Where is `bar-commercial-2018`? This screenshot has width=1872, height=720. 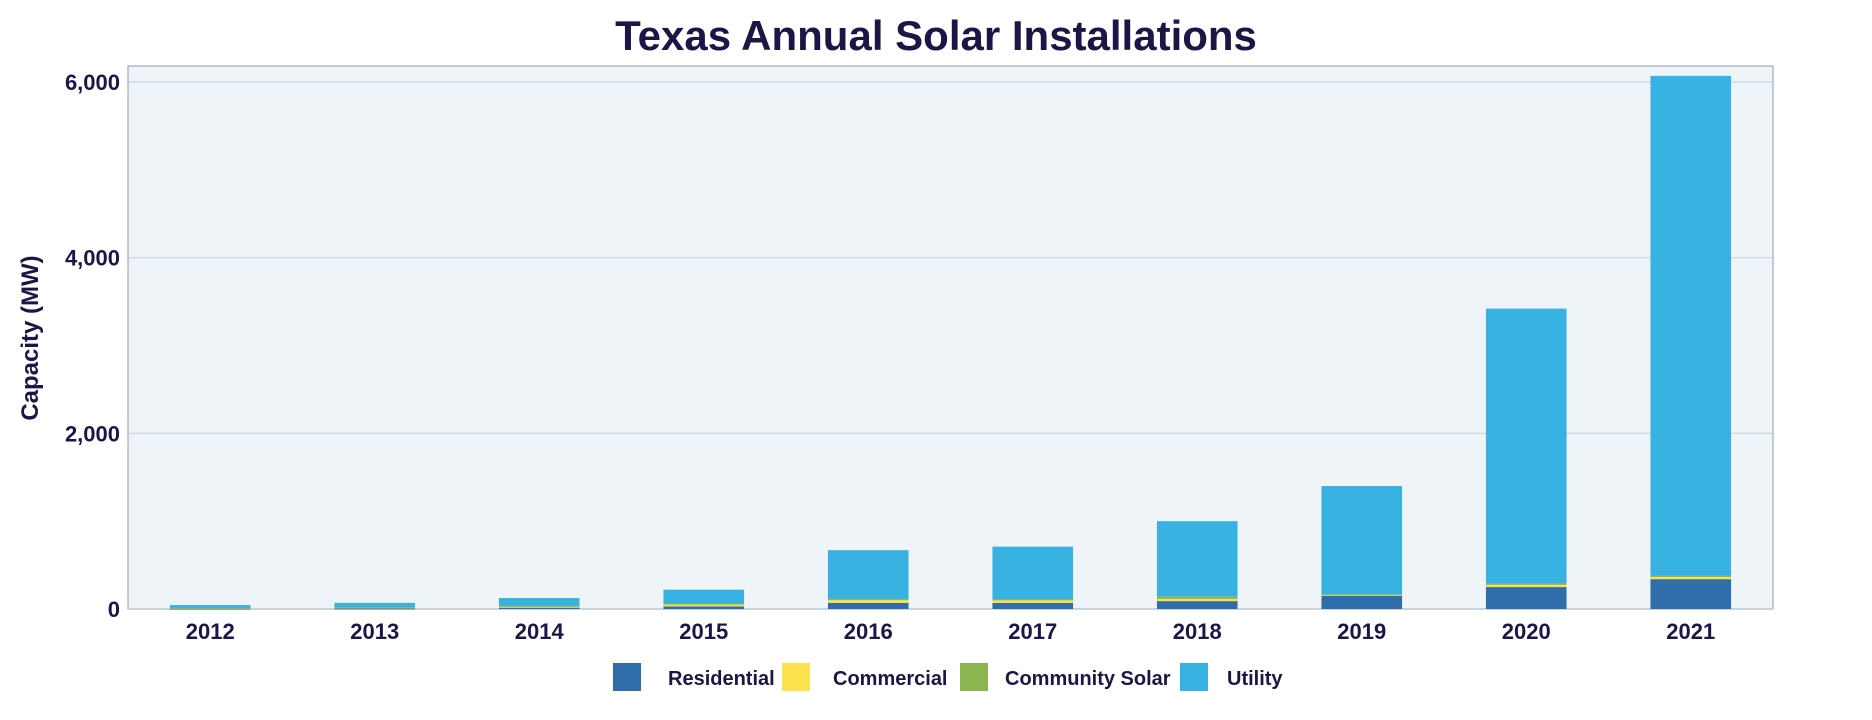
bar-commercial-2018 is located at coordinates (1197, 600).